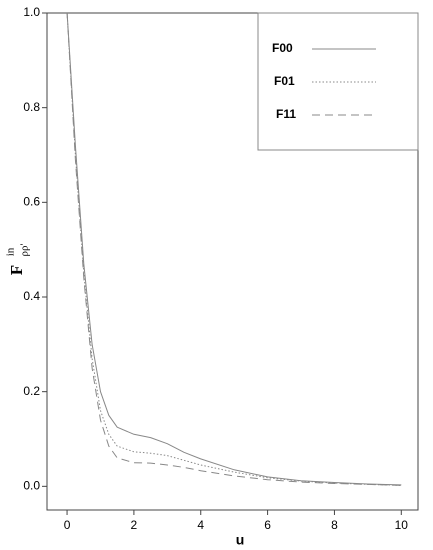  I want to click on legend-label: F11, so click(286, 114).